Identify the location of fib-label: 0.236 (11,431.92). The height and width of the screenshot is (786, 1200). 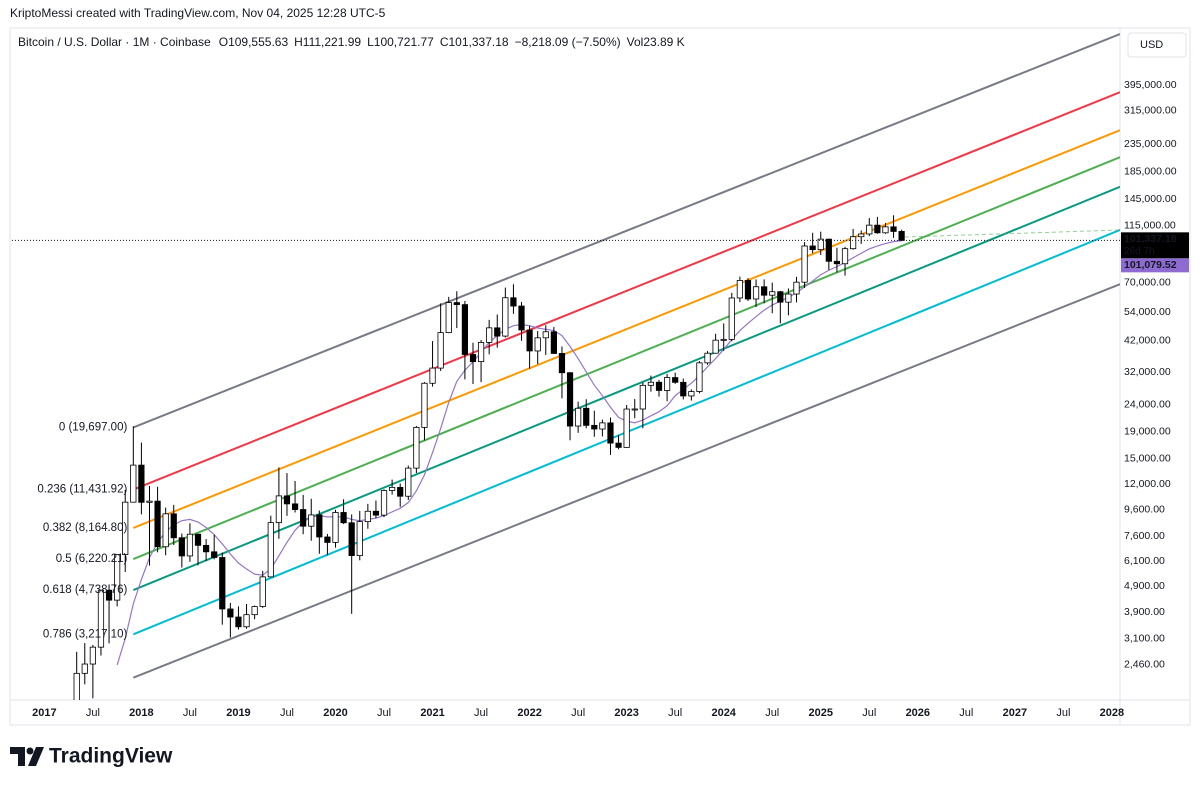
(82, 490).